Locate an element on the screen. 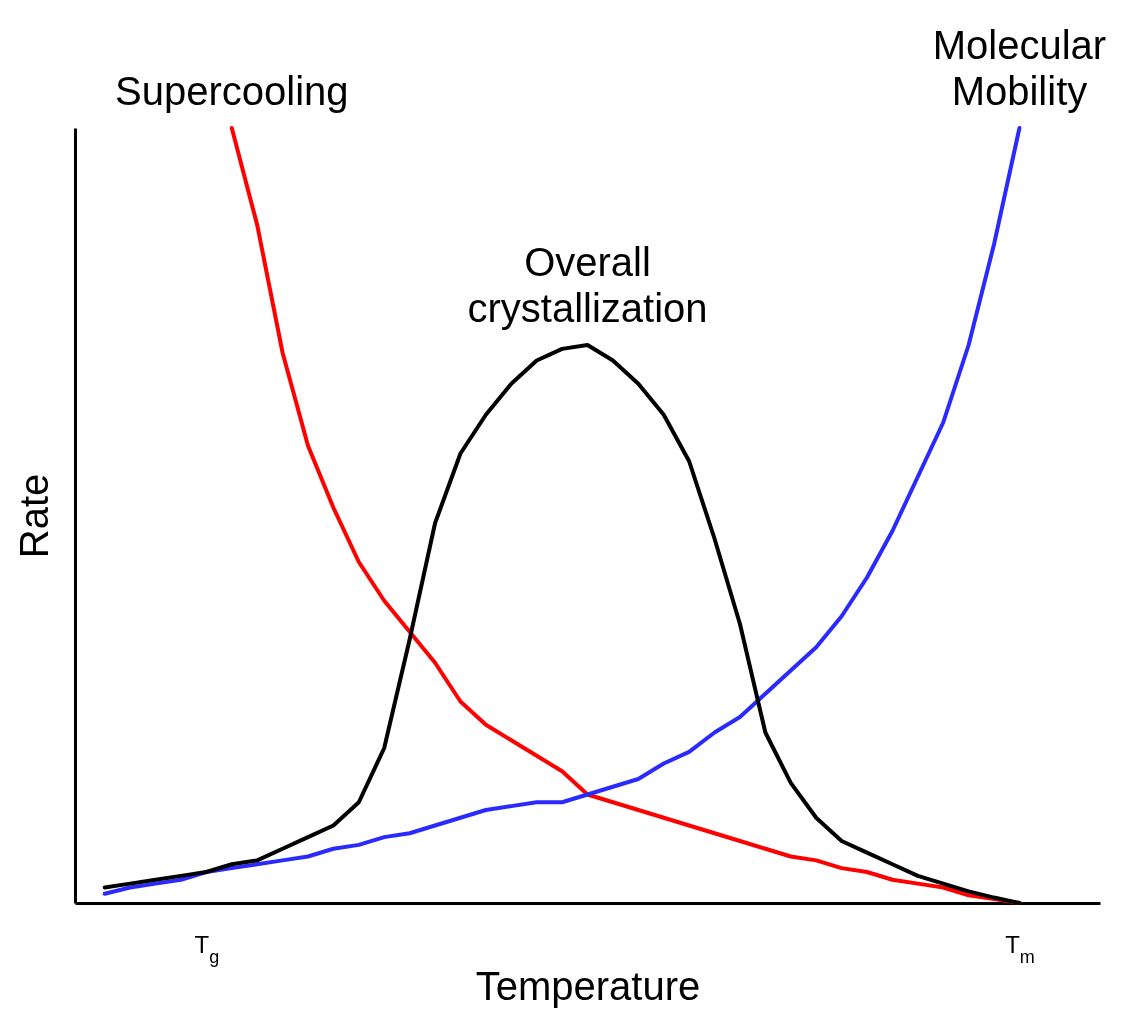  x-axis-title: Temperature is located at coordinates (588, 985).